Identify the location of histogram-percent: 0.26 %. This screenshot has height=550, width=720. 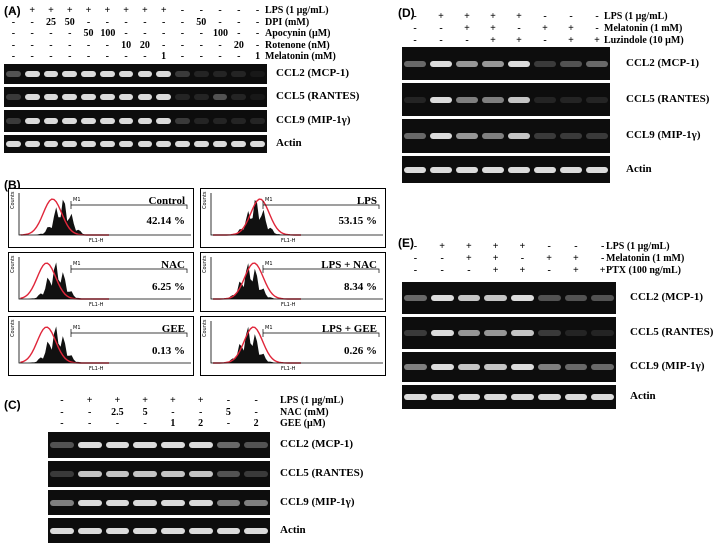
(360, 351).